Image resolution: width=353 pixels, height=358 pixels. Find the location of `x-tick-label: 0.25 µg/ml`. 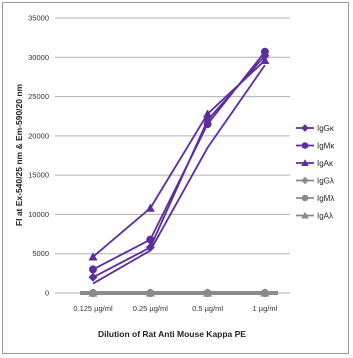

x-tick-label: 0.25 µg/ml is located at coordinates (151, 308).